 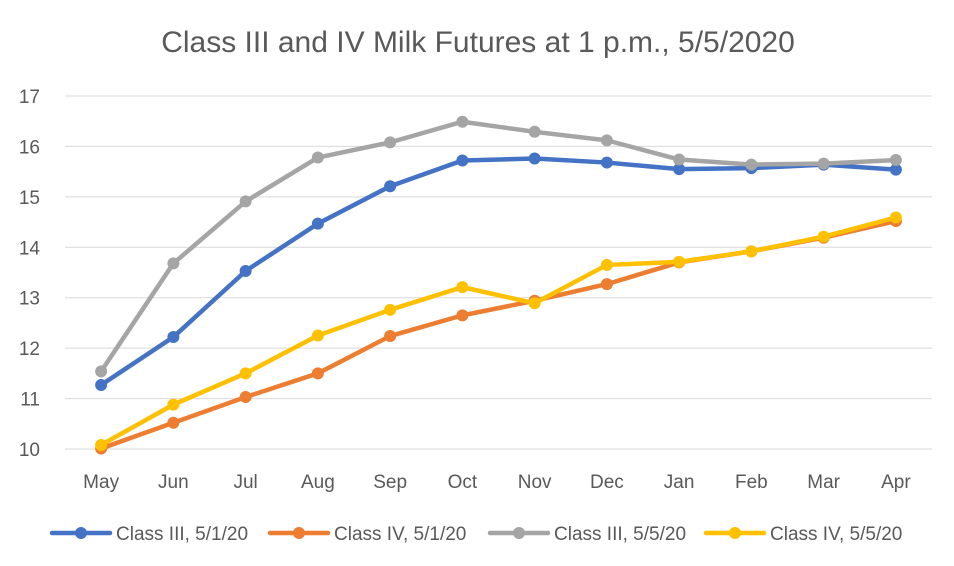 What do you see at coordinates (30, 274) in the screenshot?
I see `y-axis-ticks: 10 11 12 13 14 15 16 17` at bounding box center [30, 274].